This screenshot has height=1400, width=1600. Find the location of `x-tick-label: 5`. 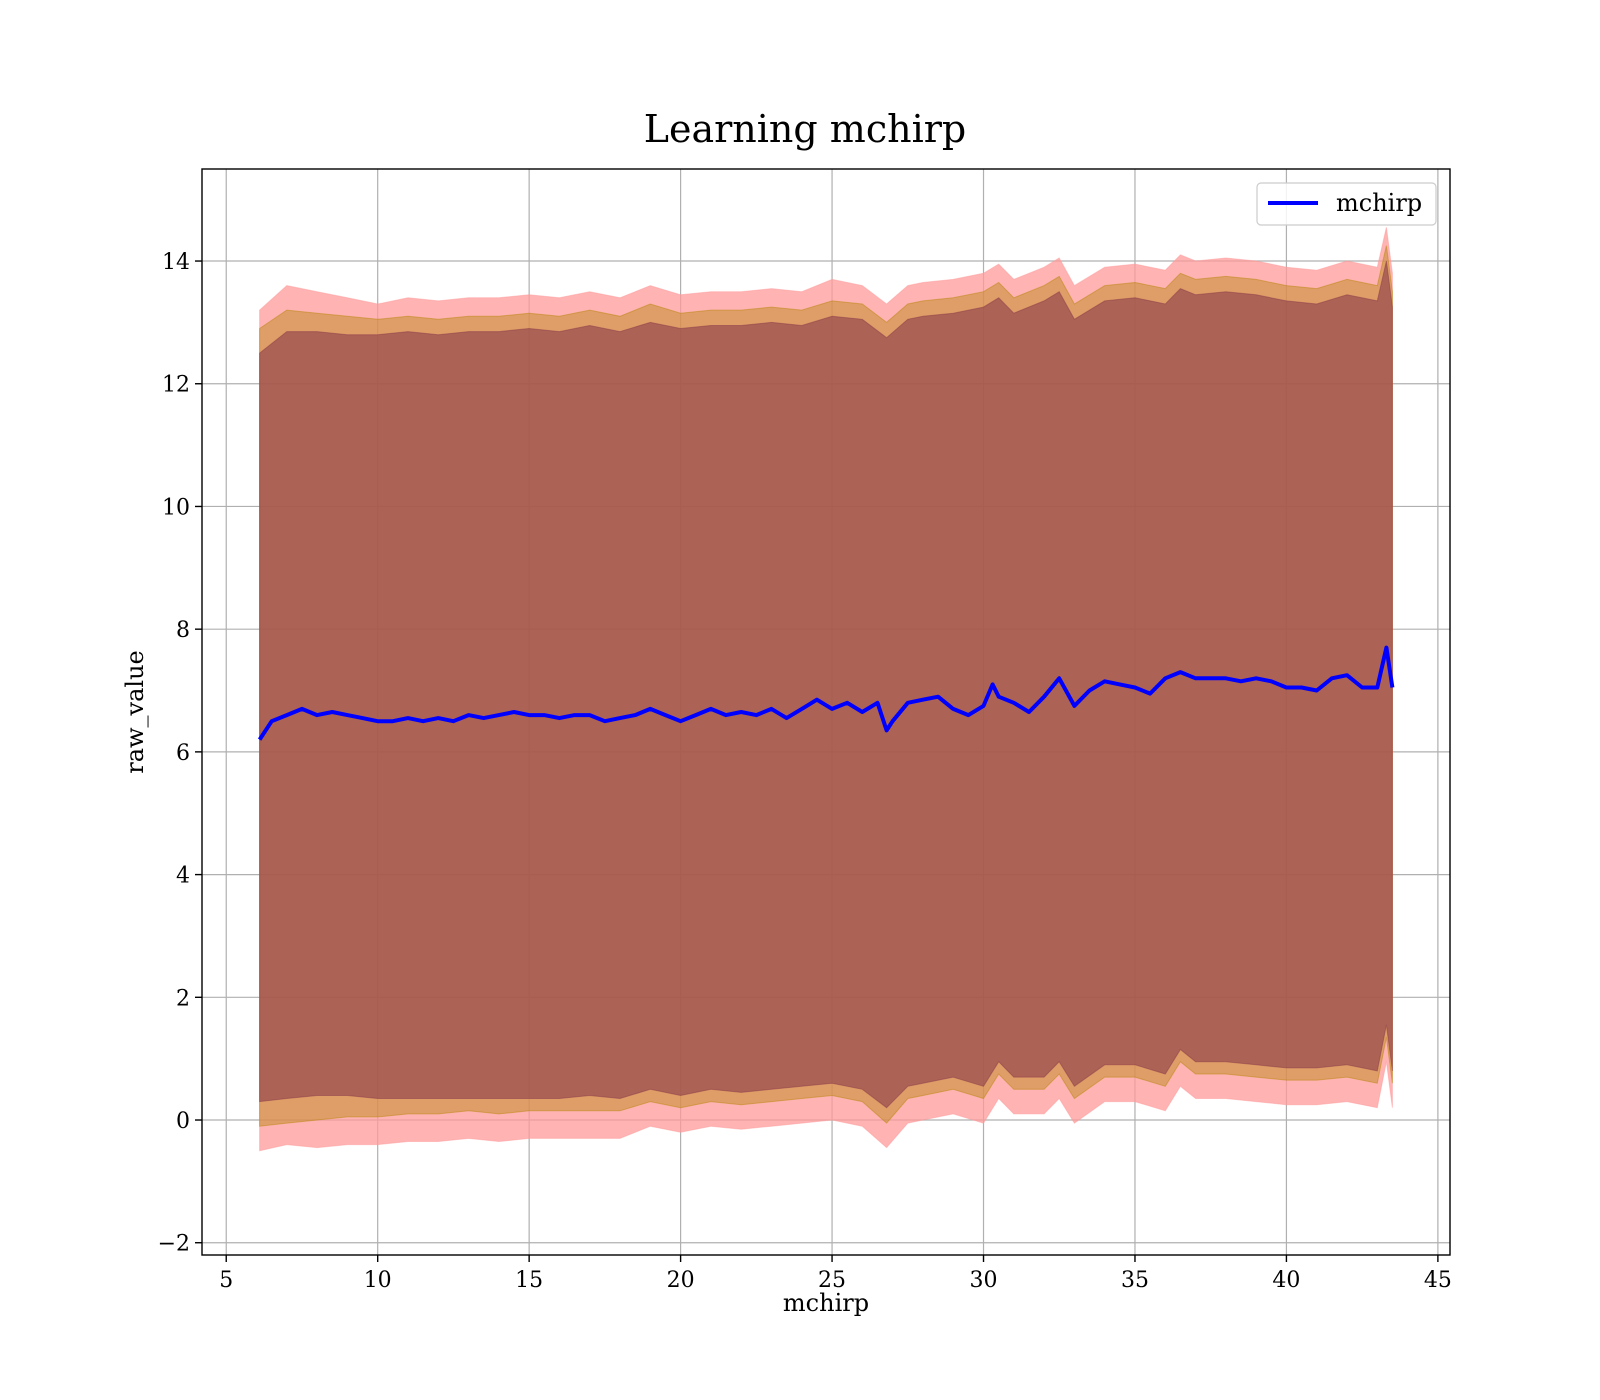

x-tick-label: 5 is located at coordinates (226, 1280).